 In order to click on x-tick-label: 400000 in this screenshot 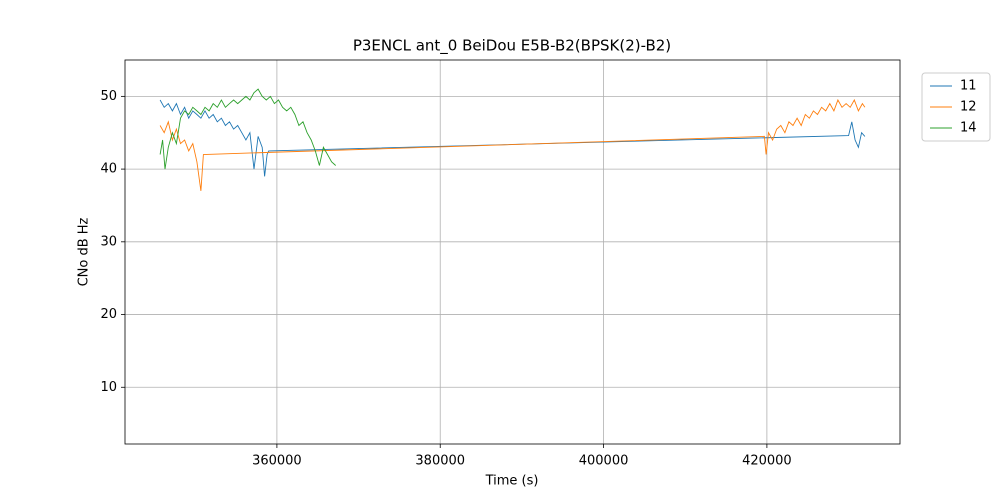, I will do `click(604, 461)`.